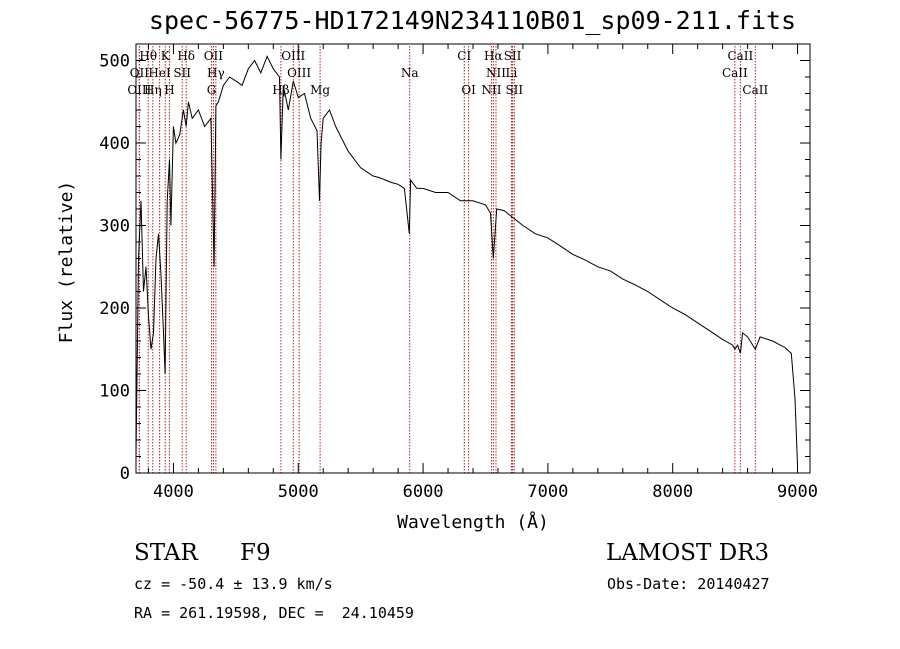 The image size is (900, 649). Describe the element at coordinates (493, 56) in the screenshot. I see `line-label-6: Hα` at that location.